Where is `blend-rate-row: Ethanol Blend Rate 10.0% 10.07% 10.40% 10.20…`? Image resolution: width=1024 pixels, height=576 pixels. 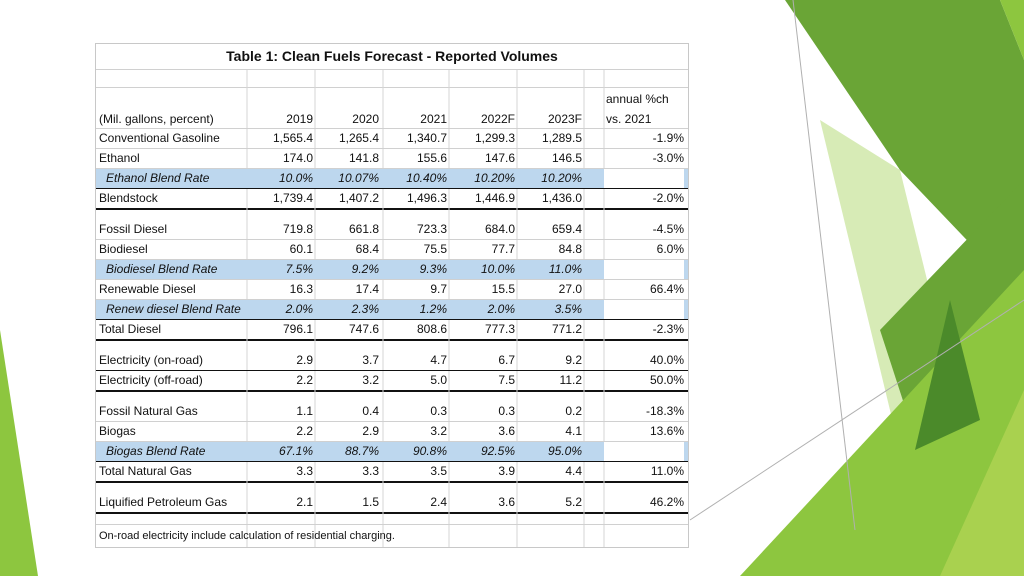 blend-rate-row: Ethanol Blend Rate 10.0% 10.07% 10.40% 10.20… is located at coordinates (392, 178).